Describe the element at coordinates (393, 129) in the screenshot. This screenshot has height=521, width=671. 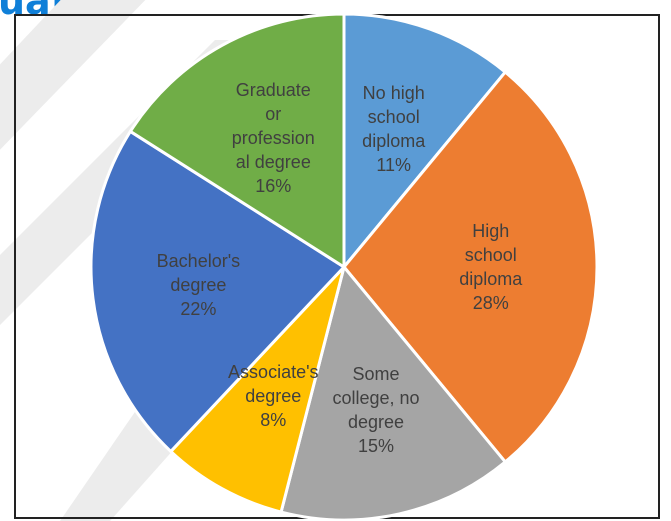
I see `slice-label-no-high-school-diploma: No high school diploma 11%` at that location.